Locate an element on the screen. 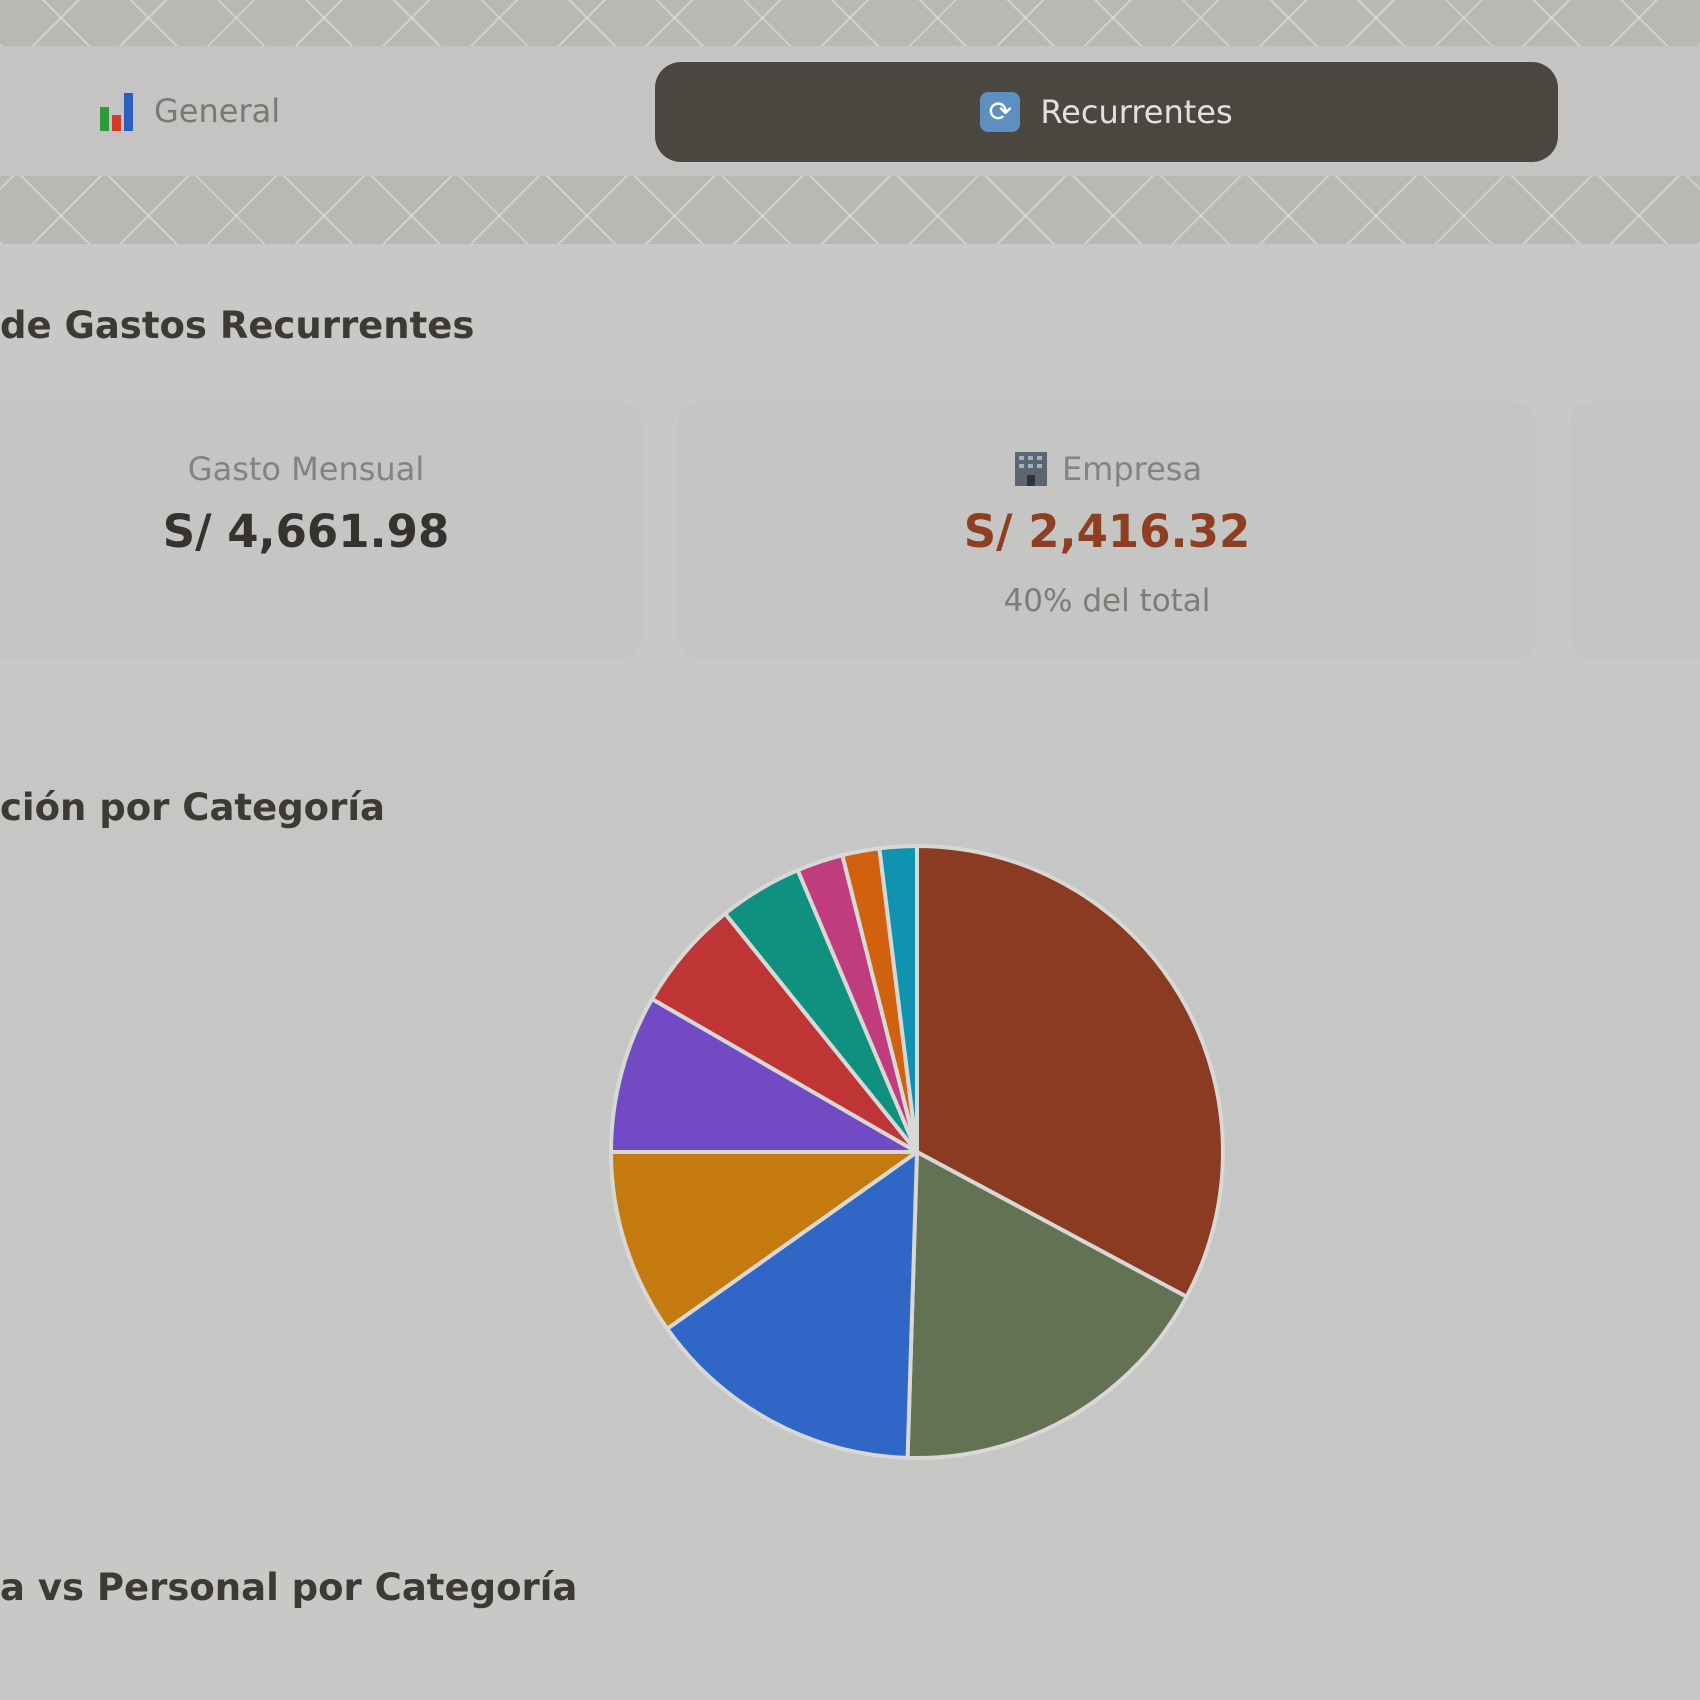 Image resolution: width=1700 pixels, height=1700 pixels. category-pie-chart is located at coordinates (917, 1152).